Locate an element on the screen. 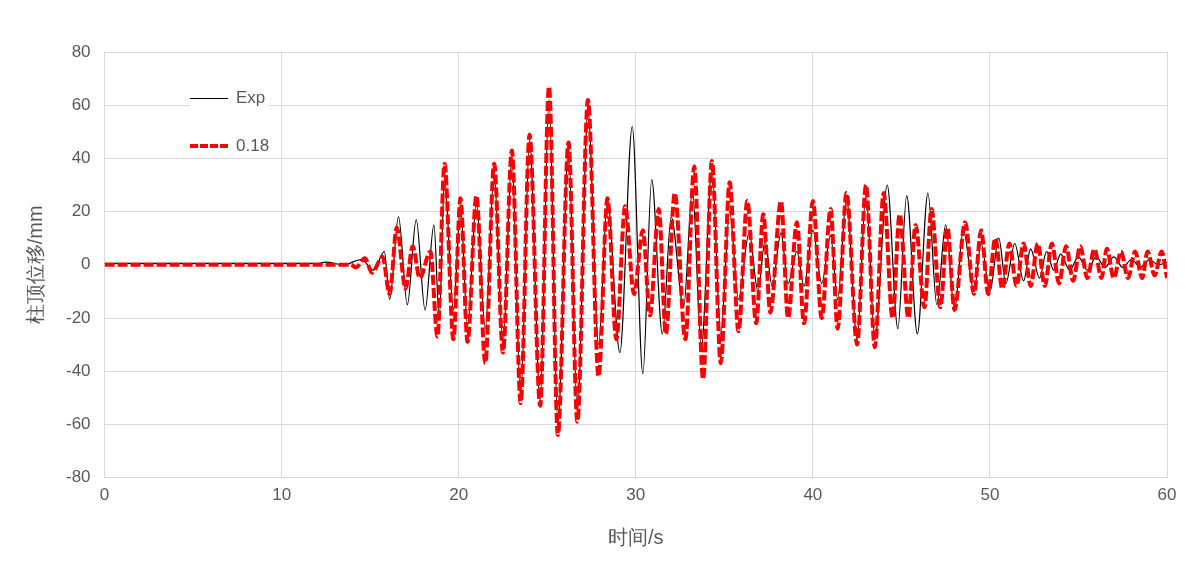 This screenshot has height=572, width=1189. y-tick-label: 80 is located at coordinates (81, 51).